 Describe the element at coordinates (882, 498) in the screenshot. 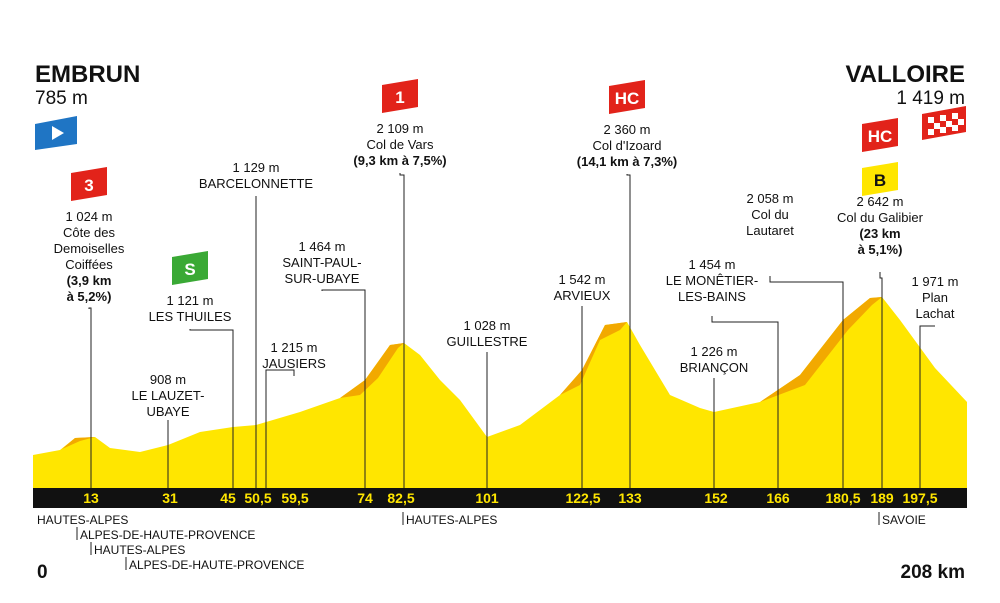

I see `km-mark: 189` at that location.